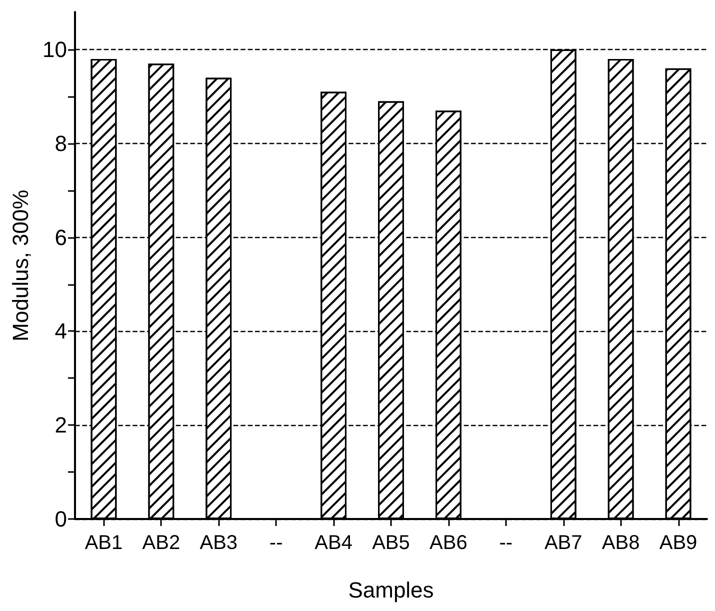  Describe the element at coordinates (391, 543) in the screenshot. I see `x-tick-label: AB5` at that location.